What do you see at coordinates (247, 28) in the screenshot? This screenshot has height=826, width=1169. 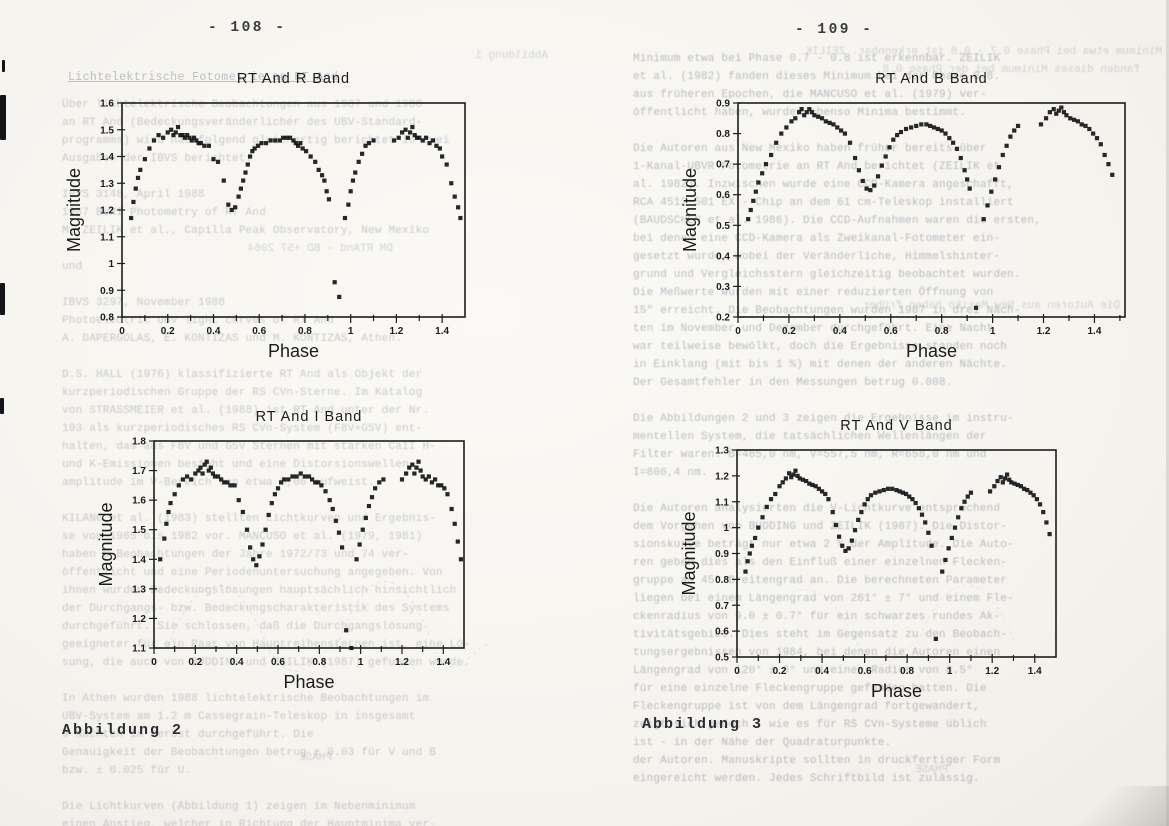 I see `page-number-left: - 108 -` at bounding box center [247, 28].